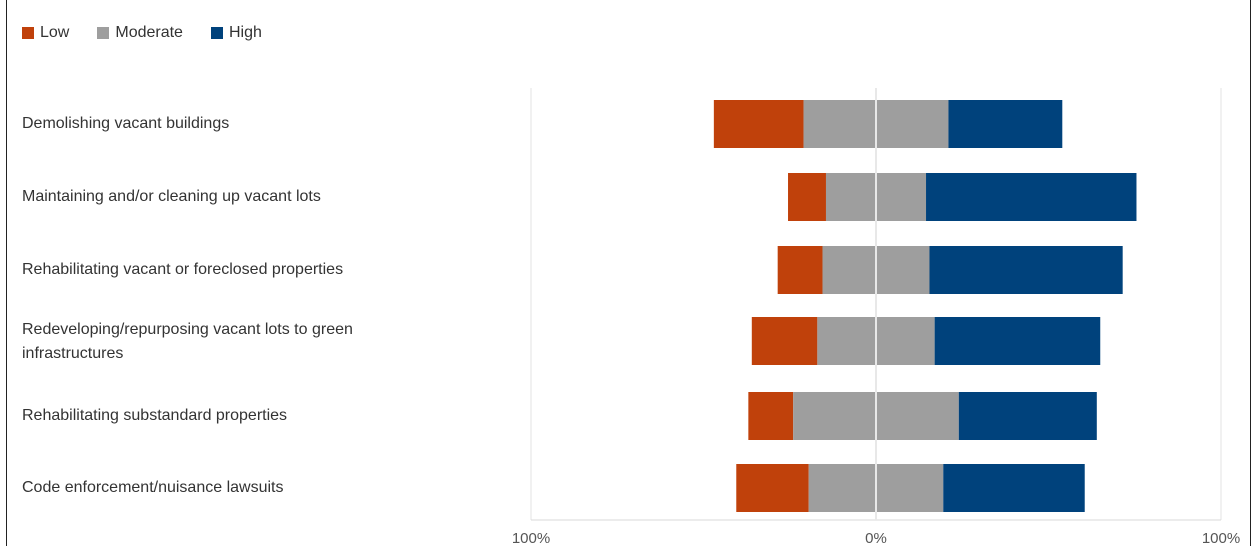 The image size is (1251, 546). What do you see at coordinates (155, 415) in the screenshot?
I see `category-label: Rehabilitating substandard properties` at bounding box center [155, 415].